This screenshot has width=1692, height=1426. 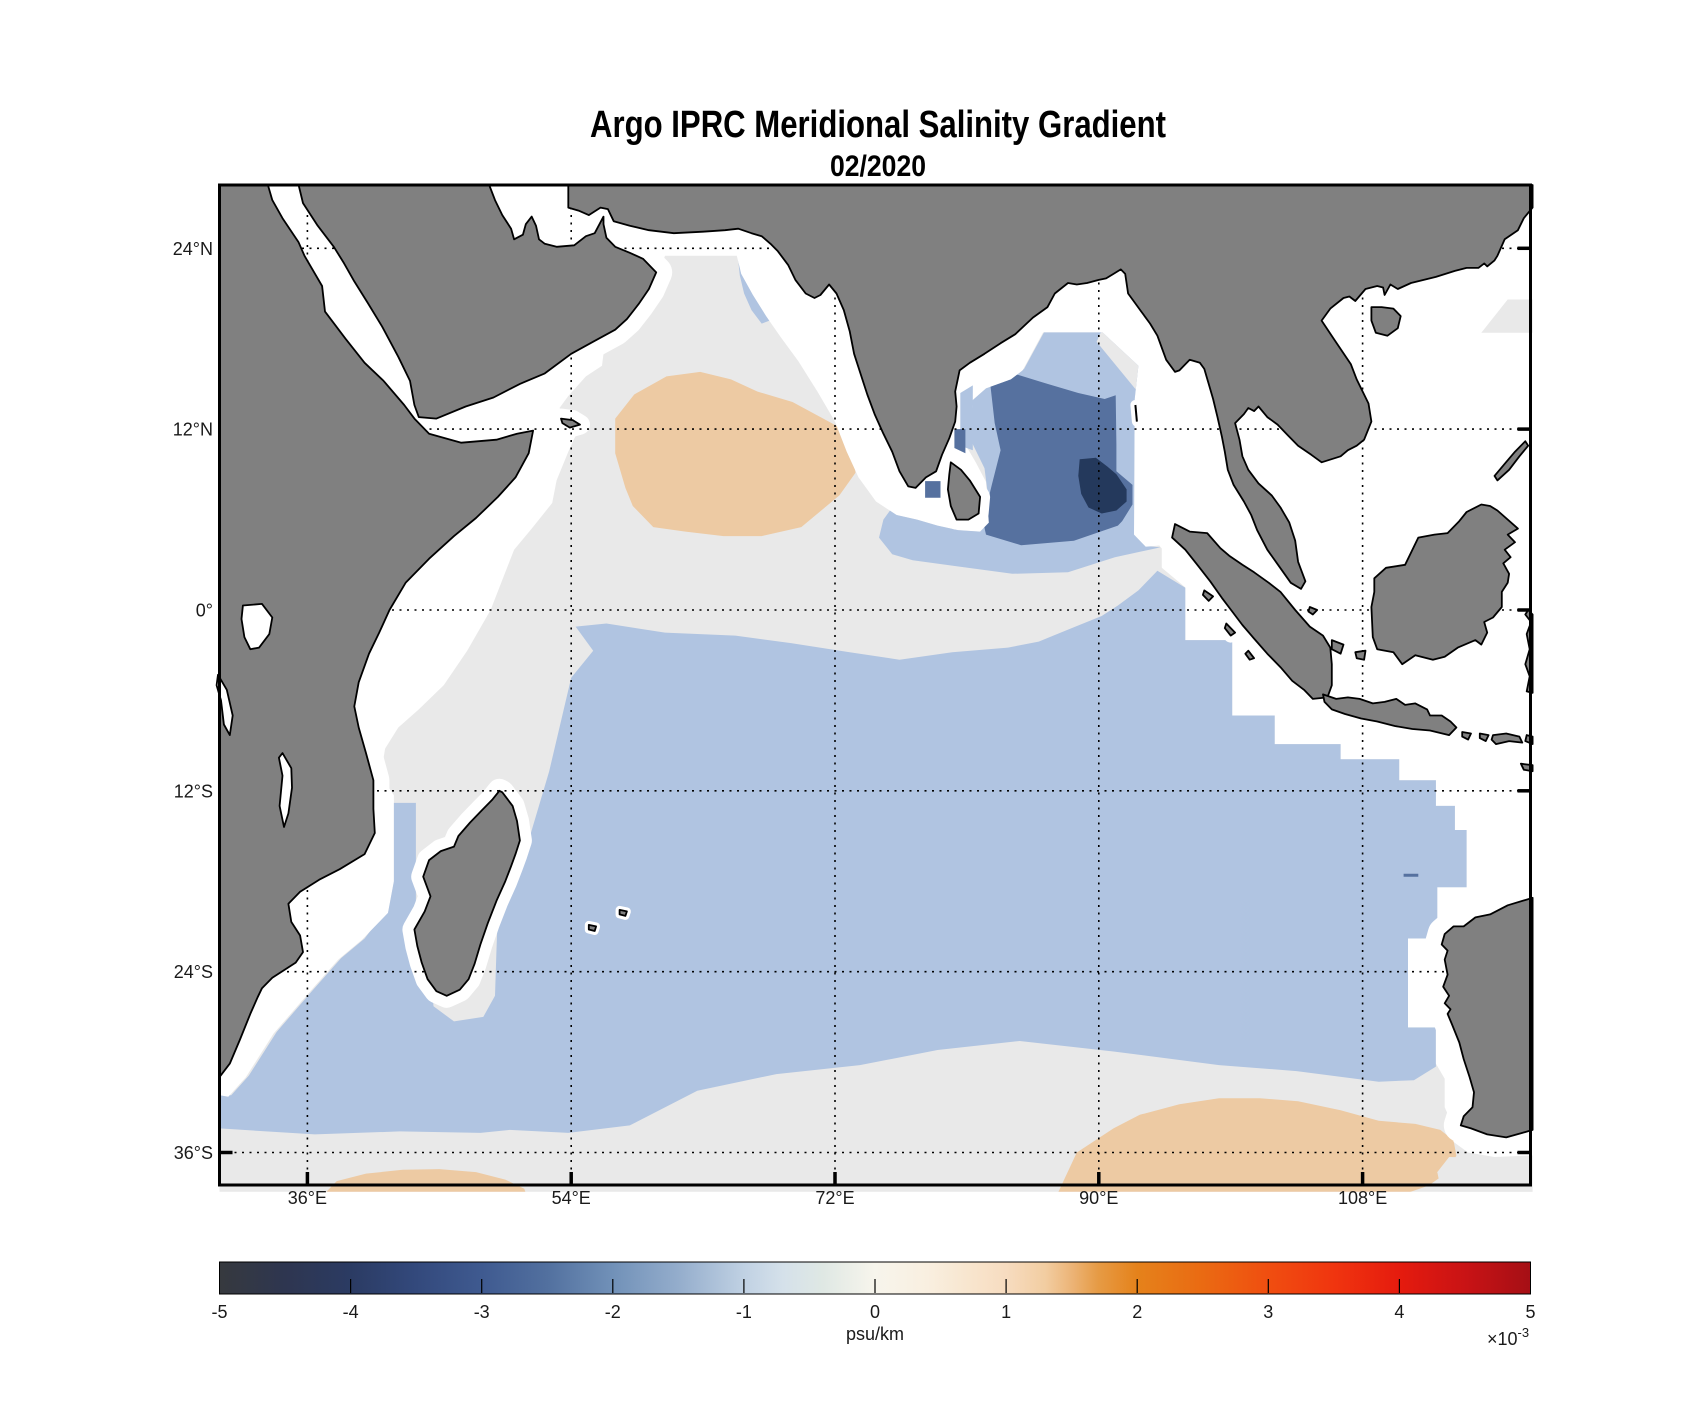 What do you see at coordinates (482, 1312) in the screenshot?
I see `svg-text: -3` at bounding box center [482, 1312].